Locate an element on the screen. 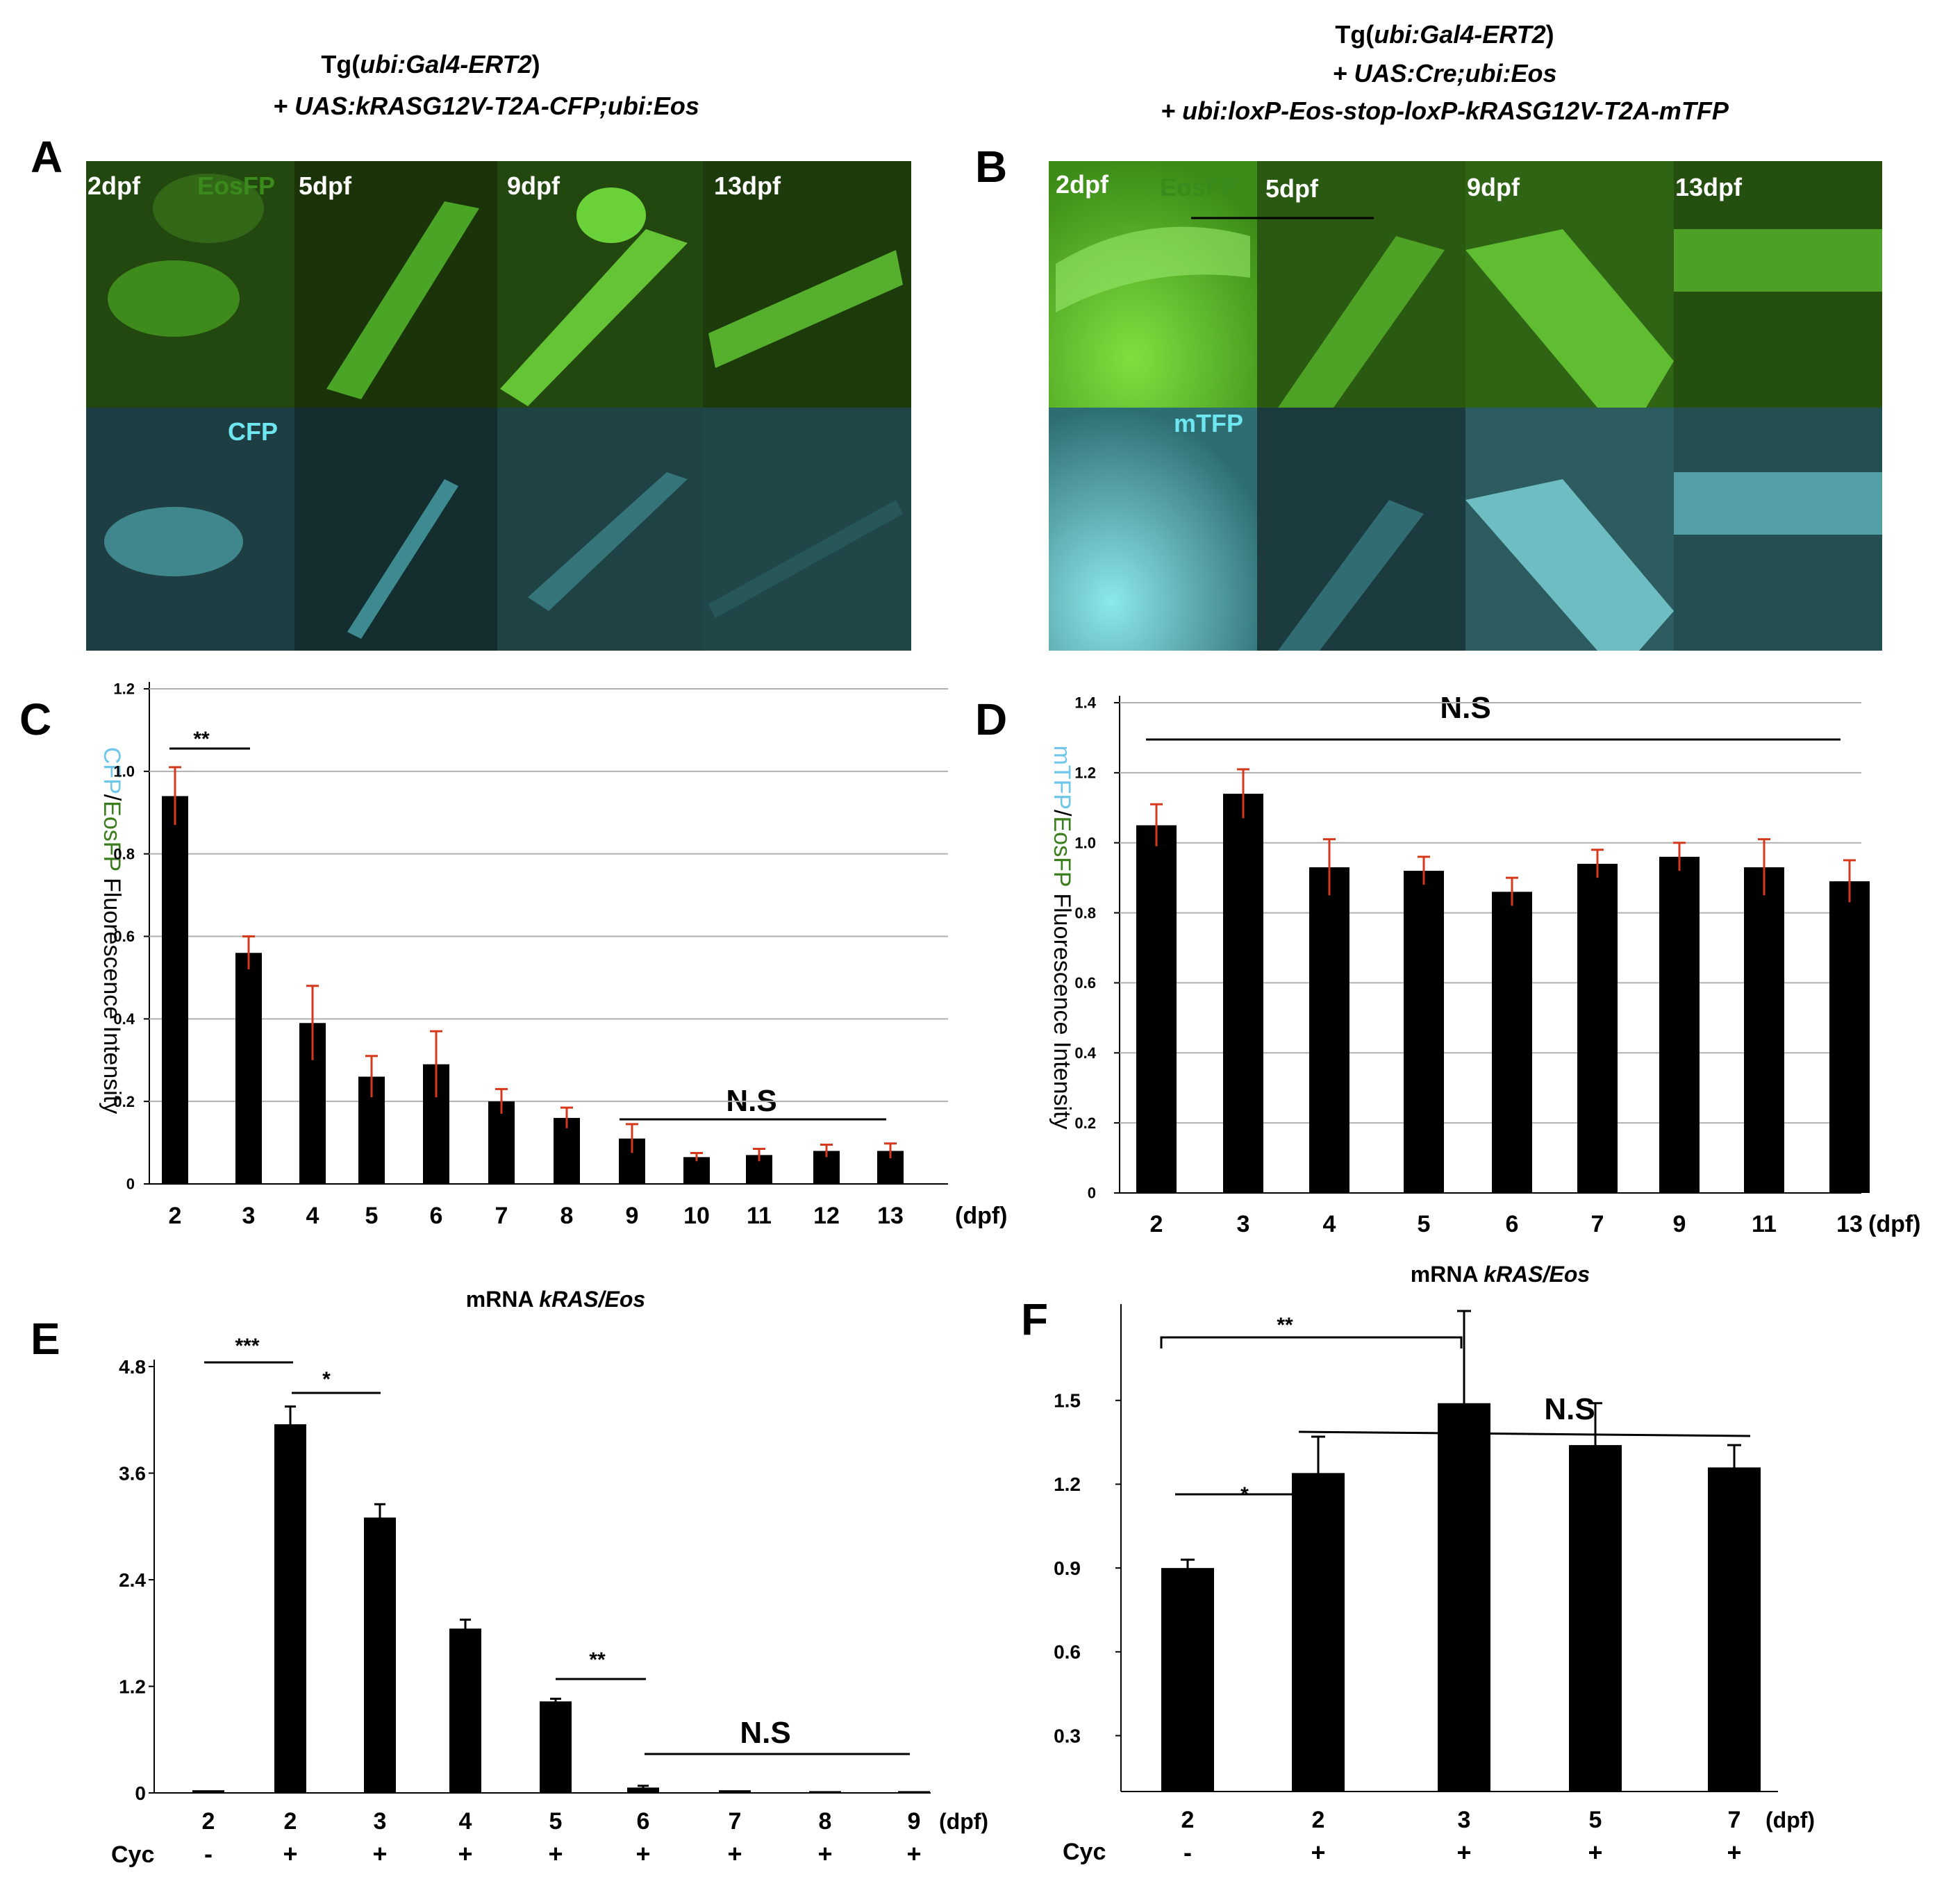 This screenshot has height=1904, width=1944. panel-f-letter: F is located at coordinates (1035, 1319).